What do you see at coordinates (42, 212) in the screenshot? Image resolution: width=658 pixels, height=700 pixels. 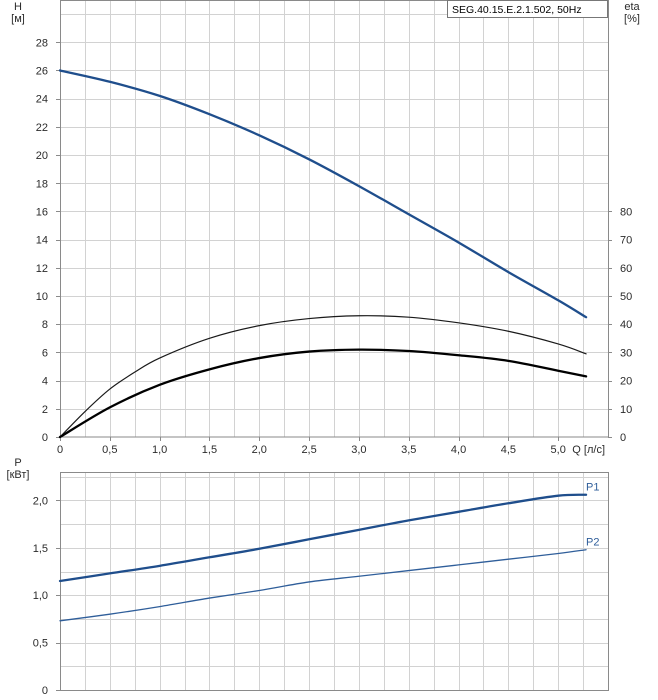 I see `y-tick-label: 16` at bounding box center [42, 212].